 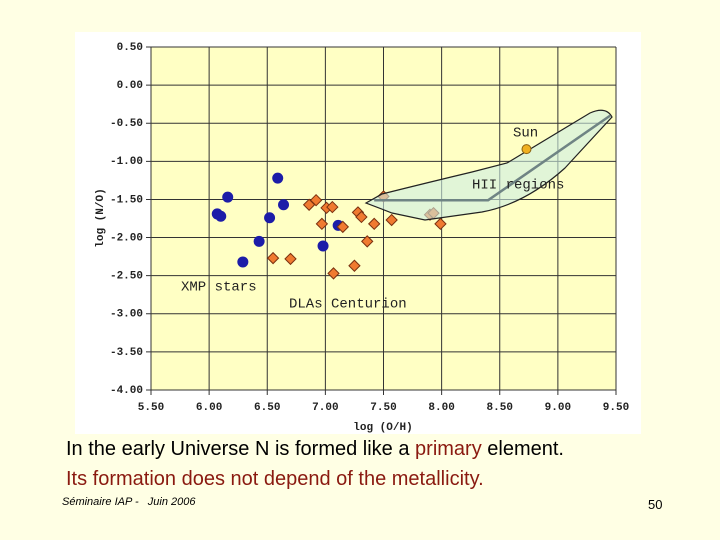 I want to click on x-tick-label: 8.50, so click(x=500, y=408).